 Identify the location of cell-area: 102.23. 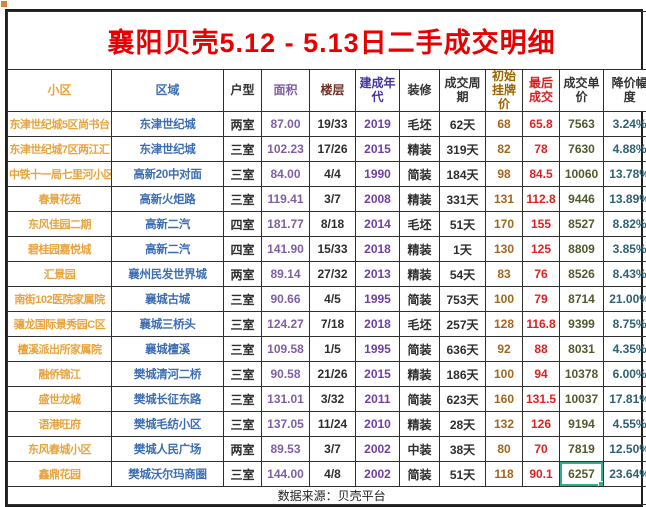
(286, 149).